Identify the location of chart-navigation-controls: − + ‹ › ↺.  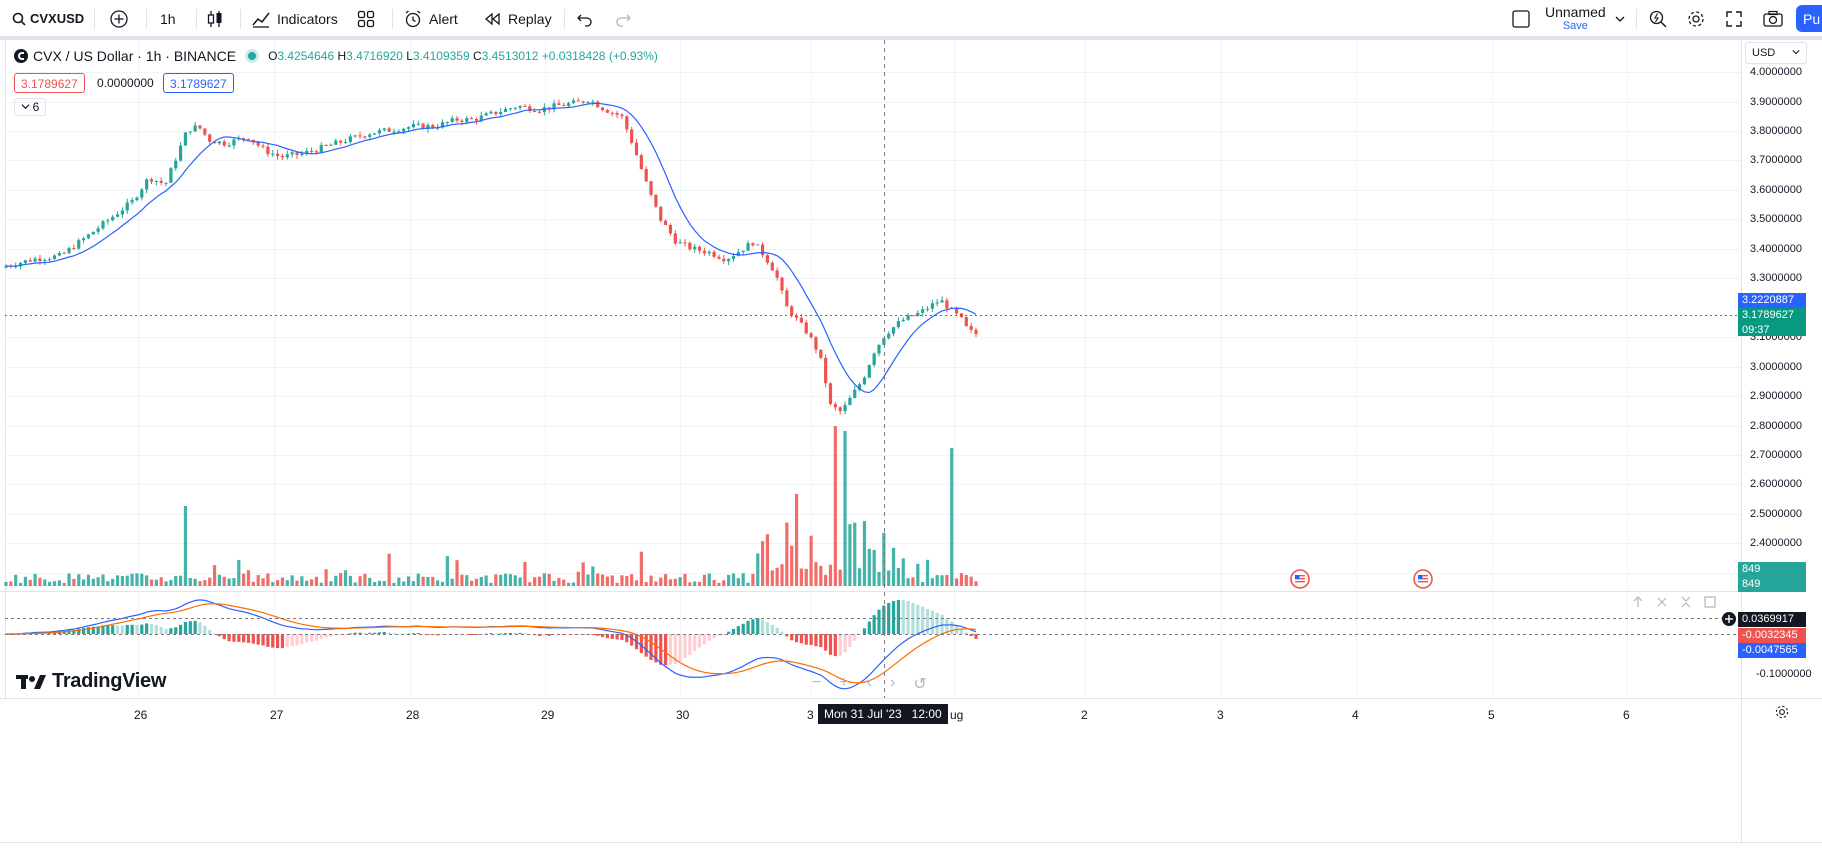
(869, 684).